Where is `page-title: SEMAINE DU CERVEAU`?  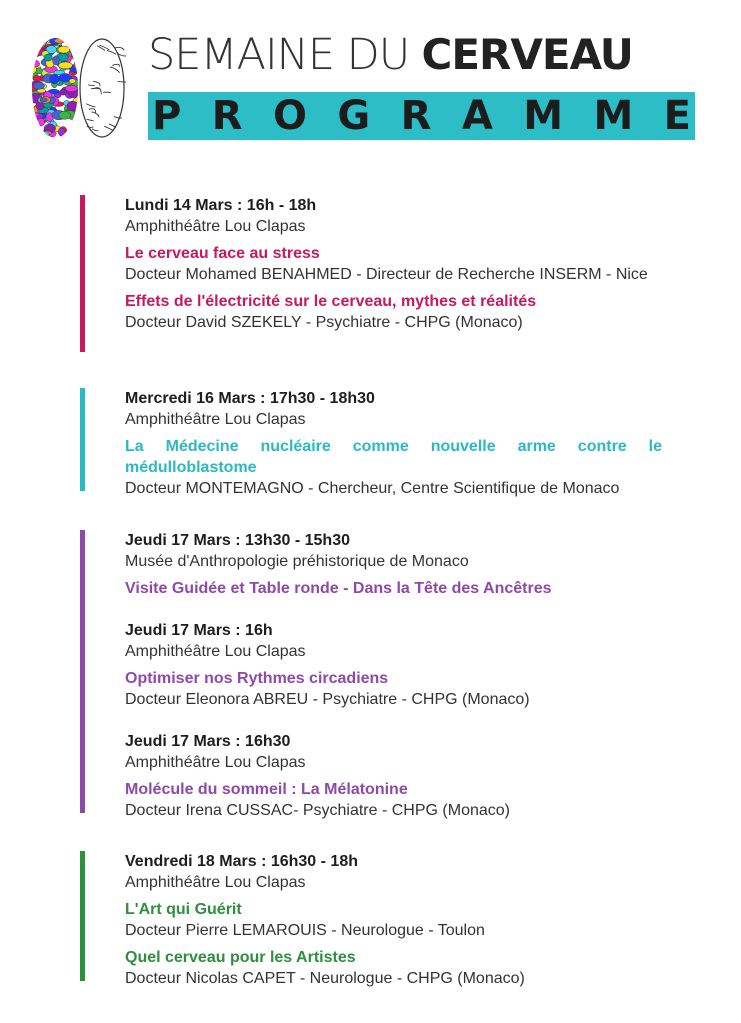 page-title: SEMAINE DU CERVEAU is located at coordinates (391, 53).